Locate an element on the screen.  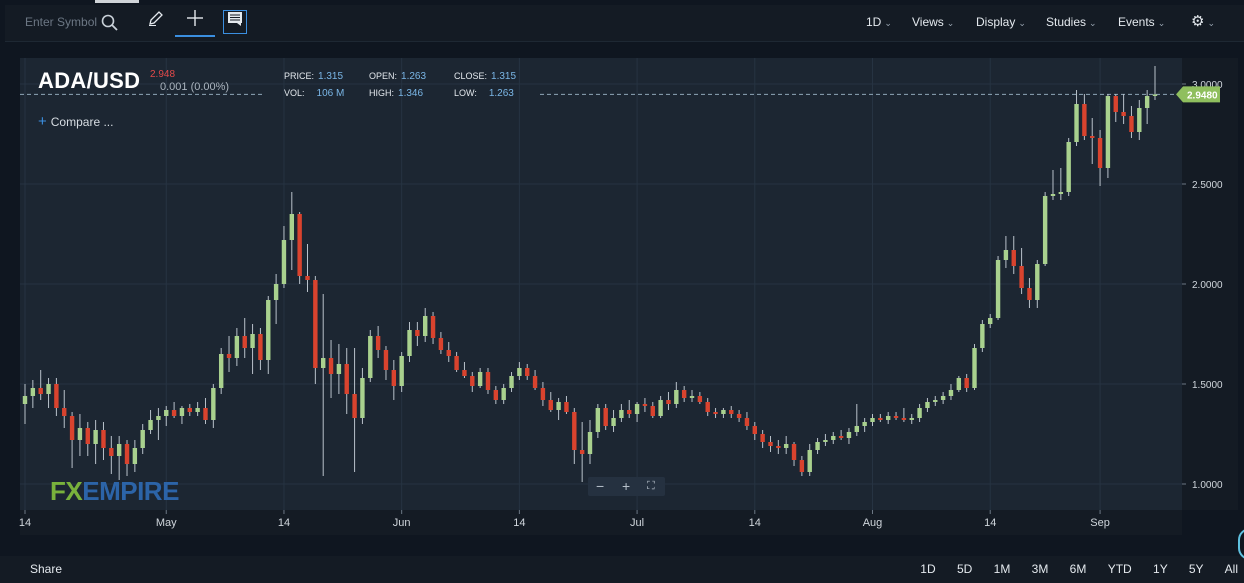
settings-menu: ⚙ ⌄ is located at coordinates (1203, 23).